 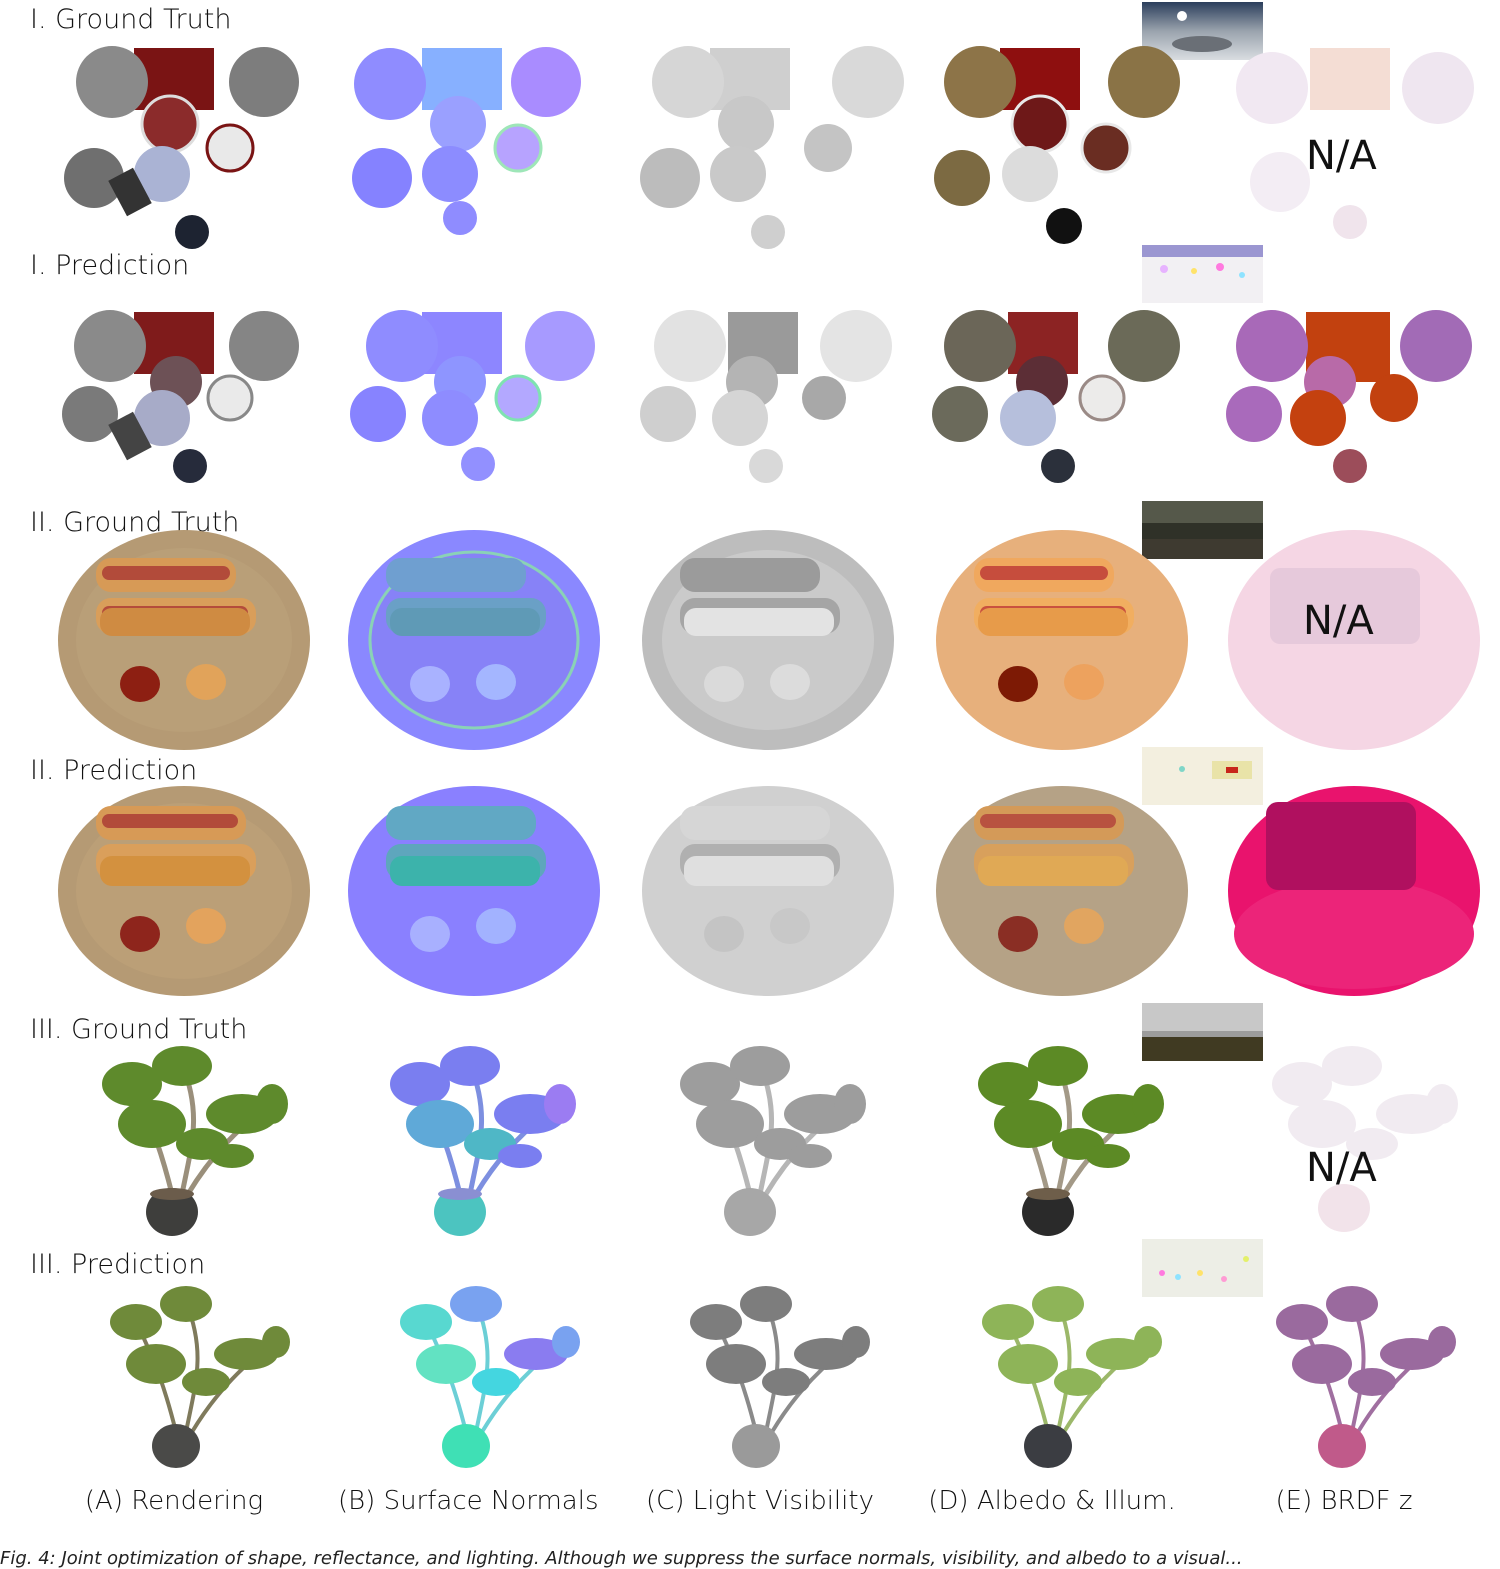 What do you see at coordinates (174, 1501) in the screenshot?
I see `column-label-rendering: (A) Rendering` at bounding box center [174, 1501].